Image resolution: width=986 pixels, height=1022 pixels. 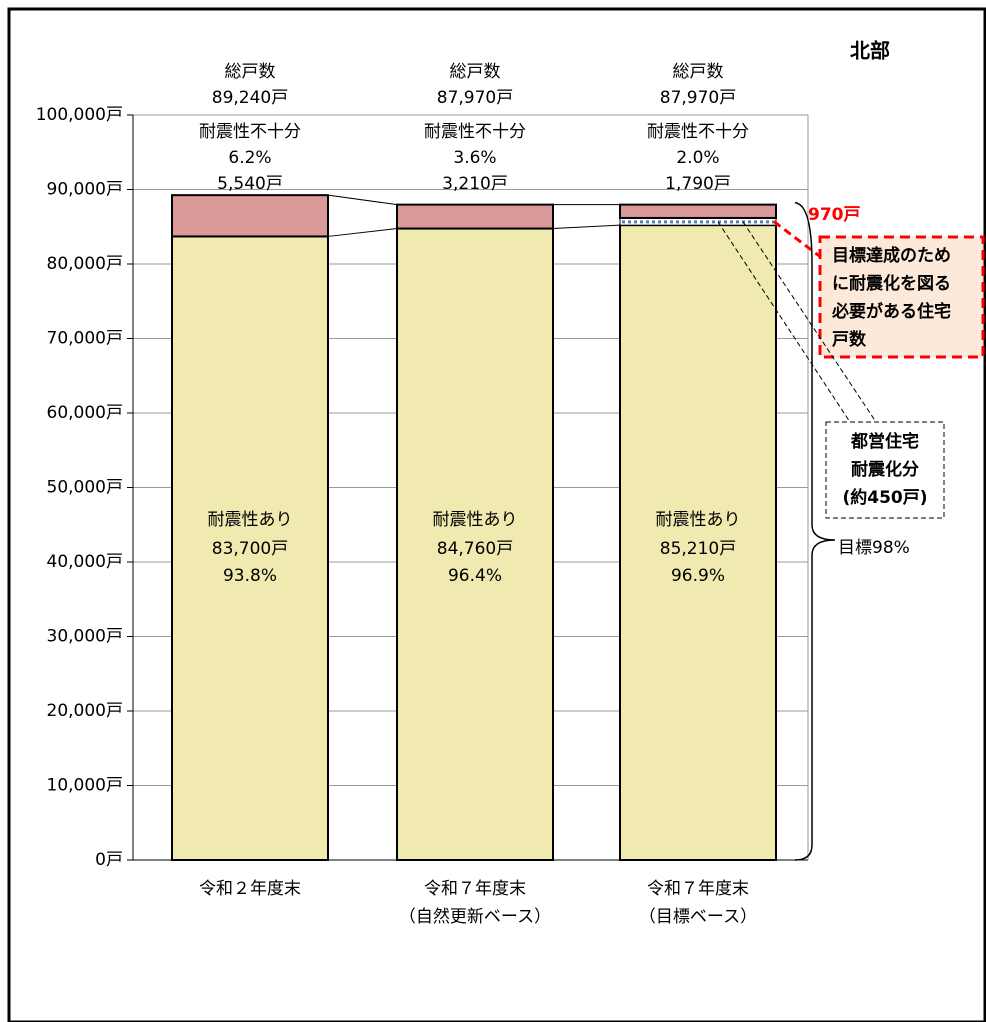 I want to click on y-tick-label: 90,000戸, so click(x=85, y=190).